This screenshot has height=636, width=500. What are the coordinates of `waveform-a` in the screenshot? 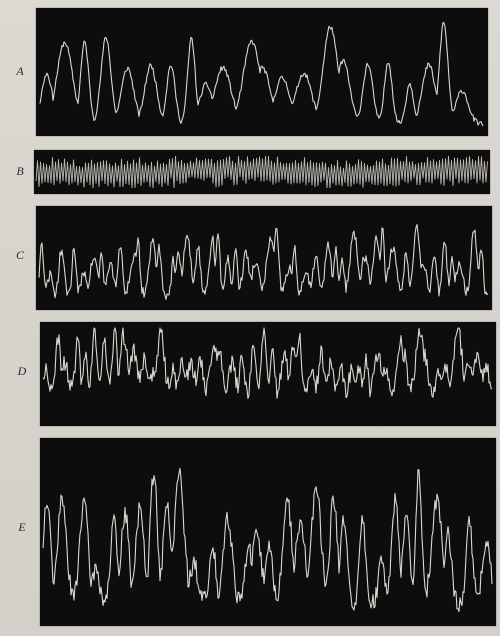 It's located at (261, 74).